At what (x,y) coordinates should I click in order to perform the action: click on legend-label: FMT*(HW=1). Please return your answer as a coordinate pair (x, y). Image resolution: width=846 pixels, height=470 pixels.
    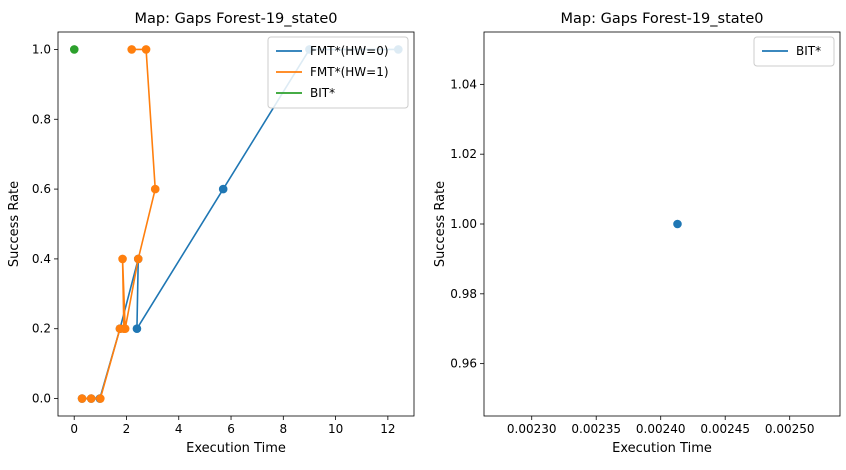
    Looking at the image, I should click on (349, 72).